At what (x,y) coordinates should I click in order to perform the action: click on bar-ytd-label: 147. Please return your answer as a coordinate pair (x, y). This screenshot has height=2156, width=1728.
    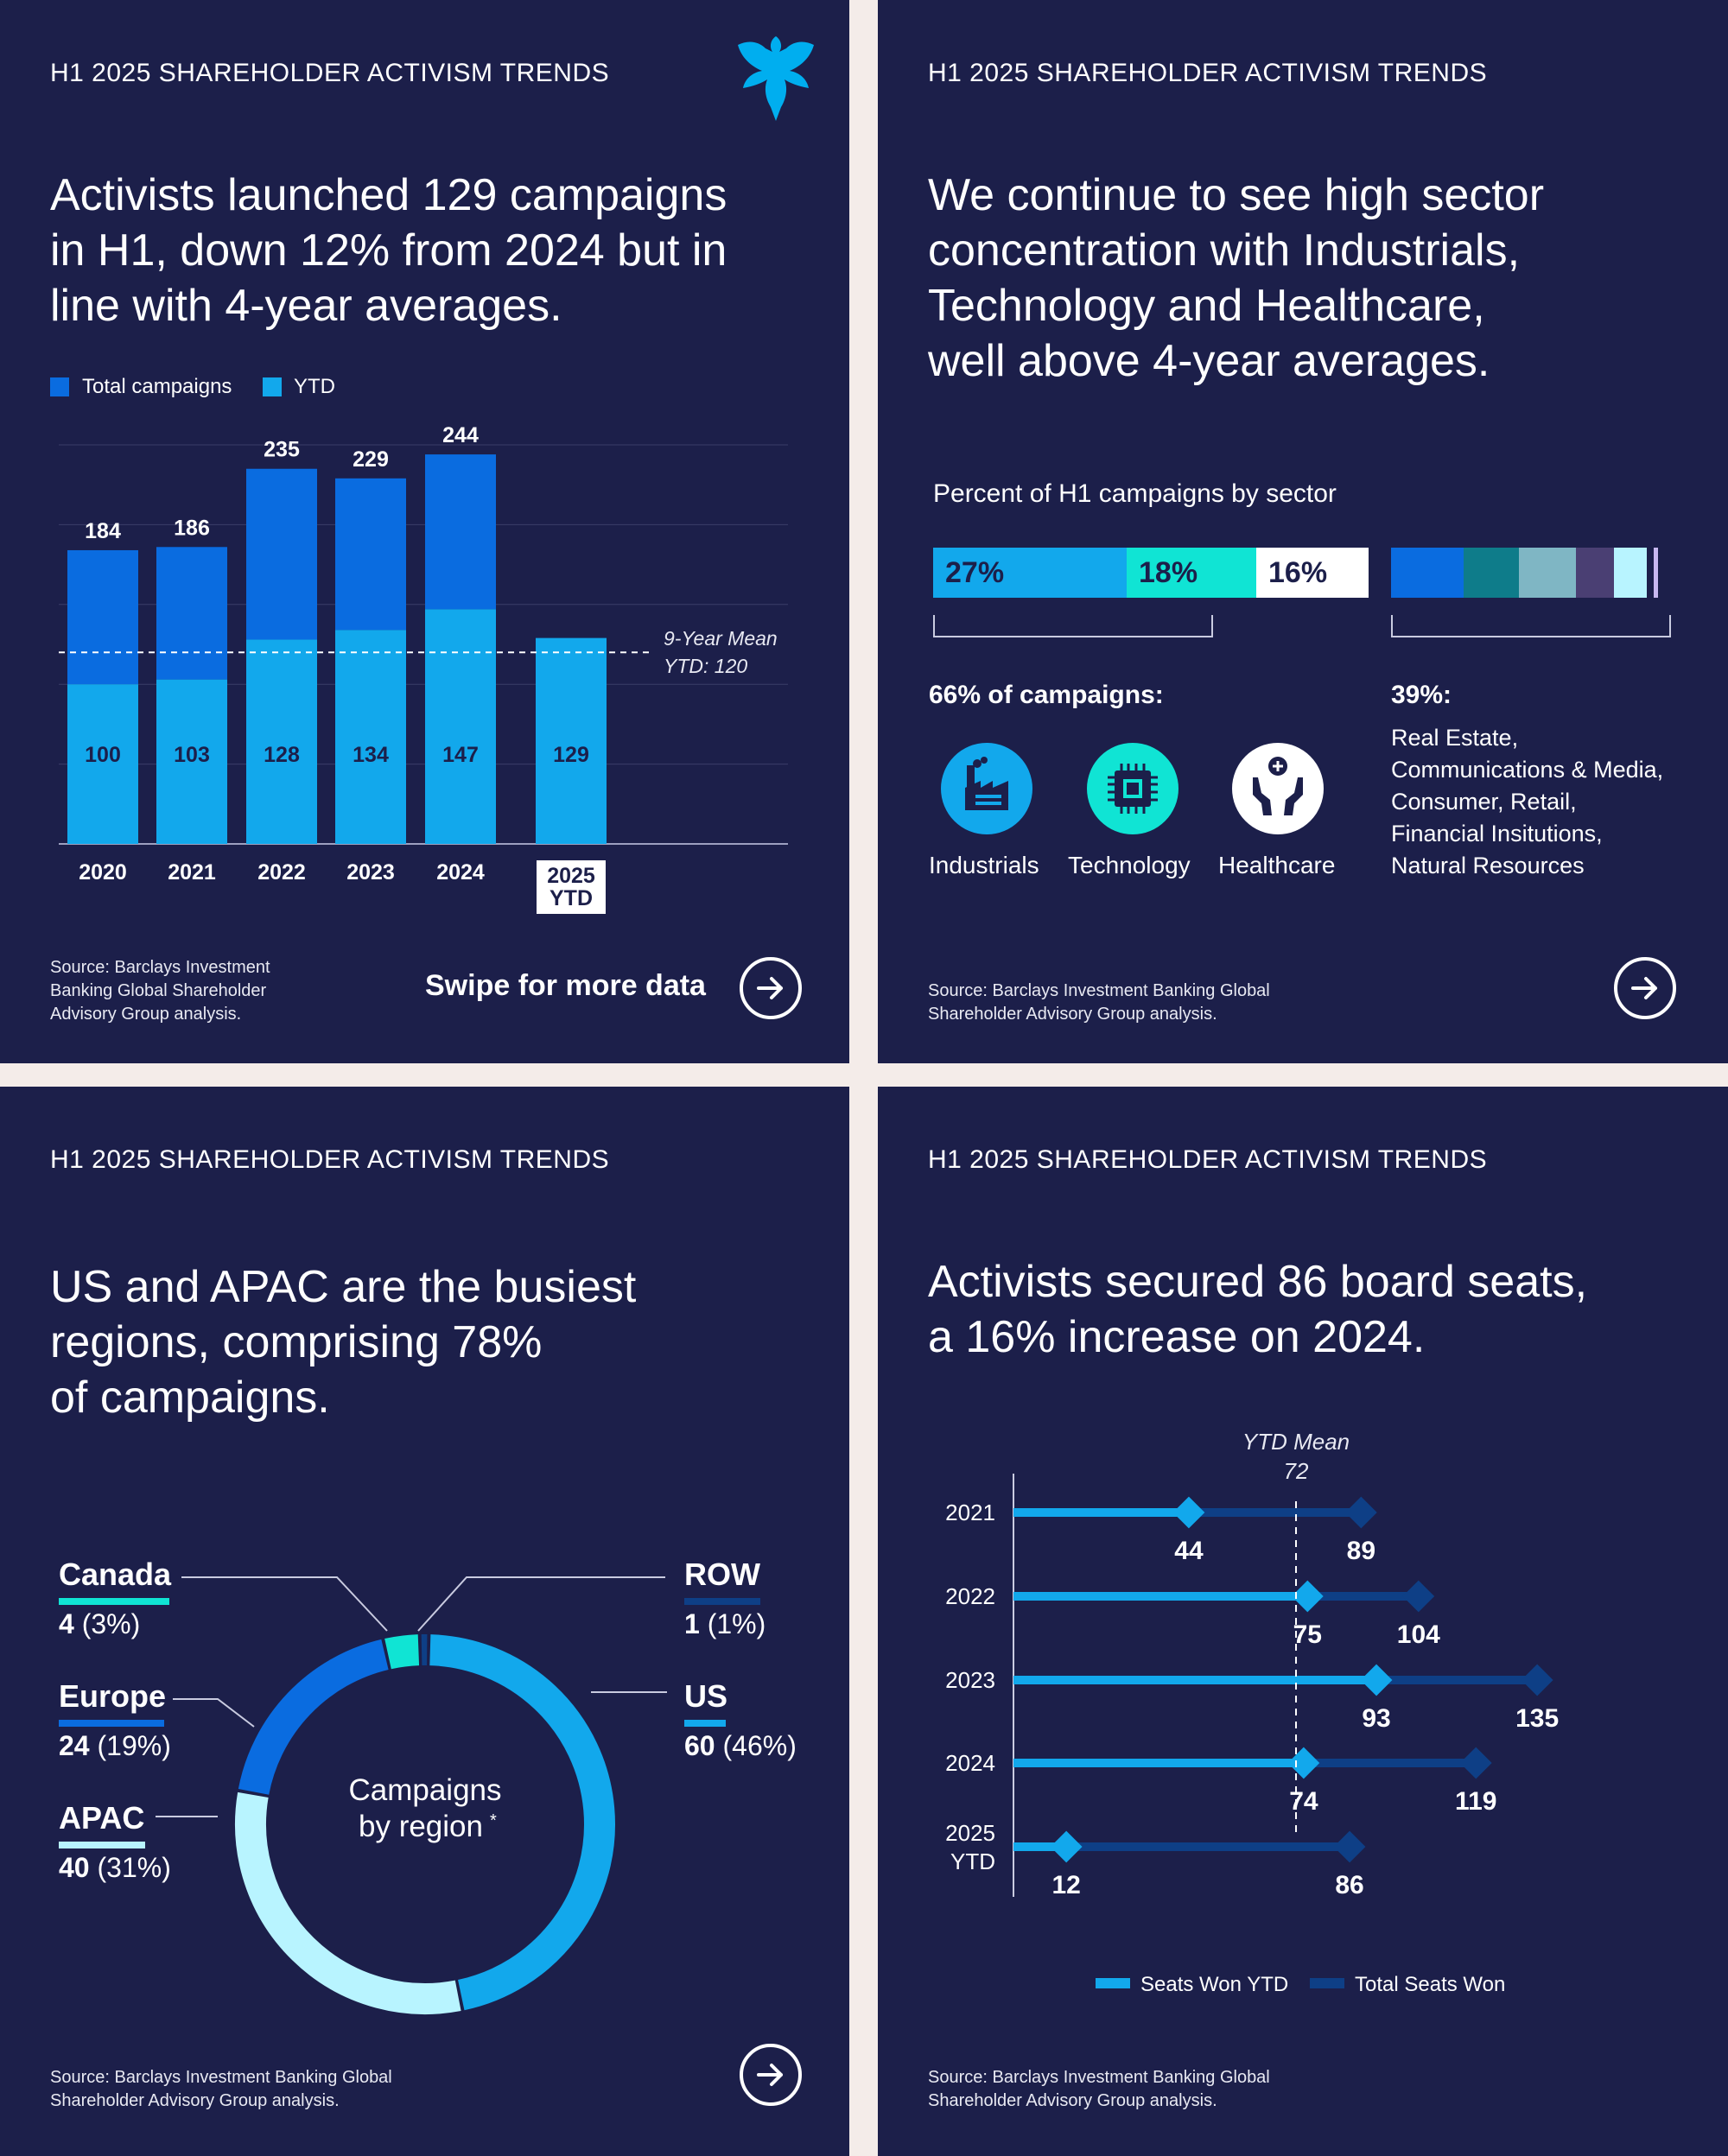
    Looking at the image, I should click on (460, 755).